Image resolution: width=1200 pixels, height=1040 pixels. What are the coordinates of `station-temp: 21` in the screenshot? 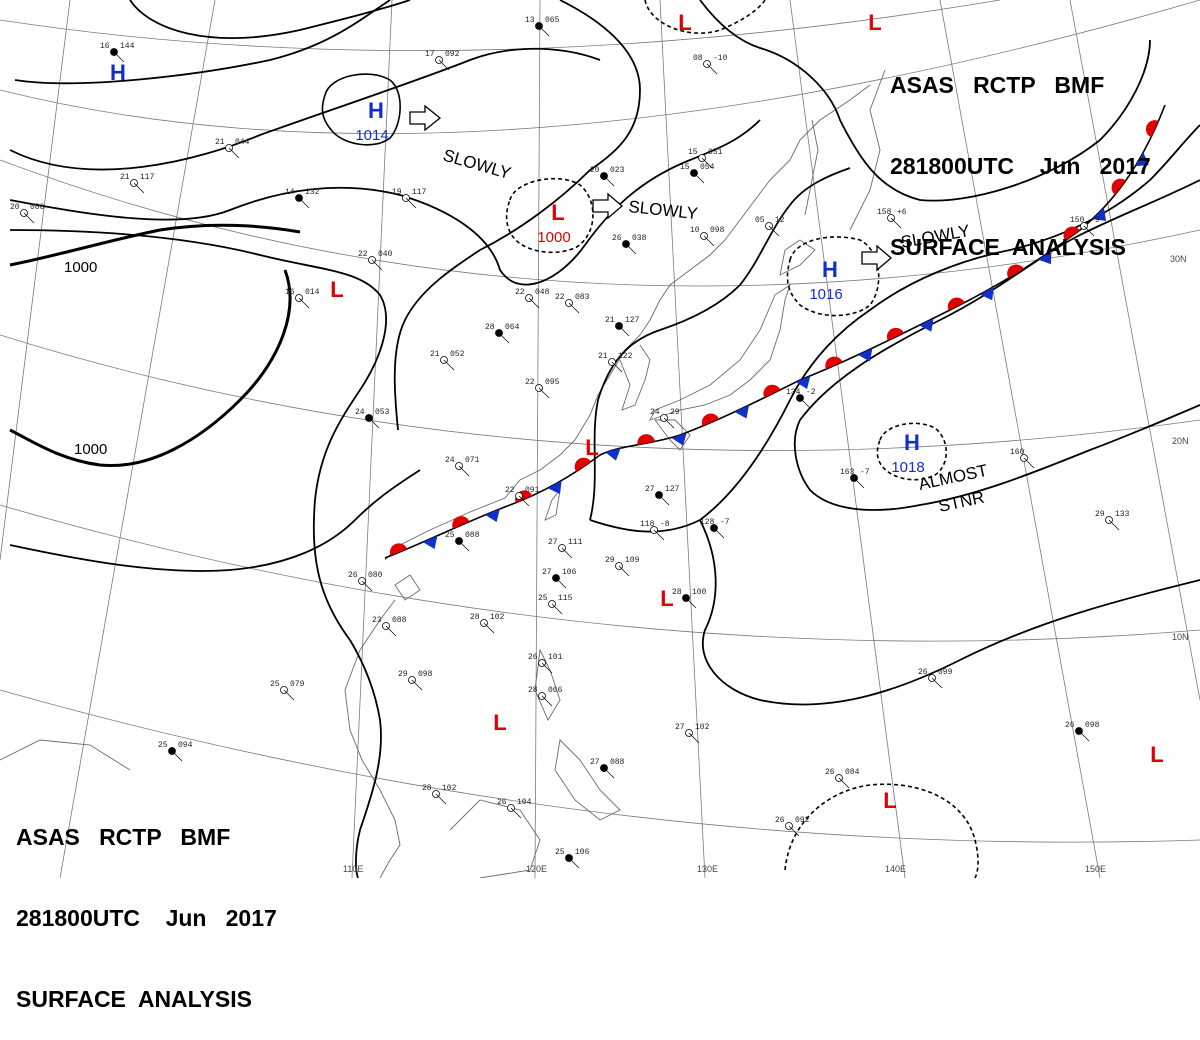 It's located at (435, 354).